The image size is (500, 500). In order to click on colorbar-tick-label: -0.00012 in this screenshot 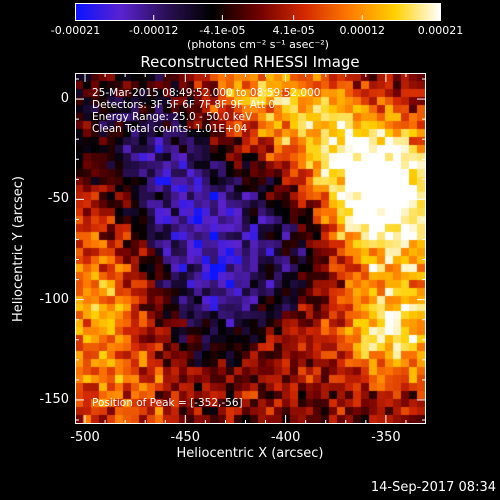, I will do `click(153, 30)`.